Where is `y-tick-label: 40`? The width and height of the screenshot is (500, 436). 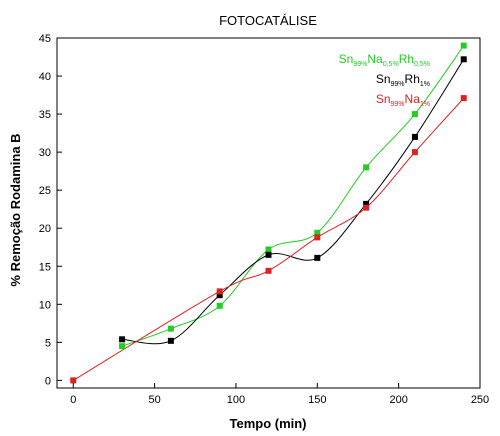 y-tick-label: 40 is located at coordinates (45, 77).